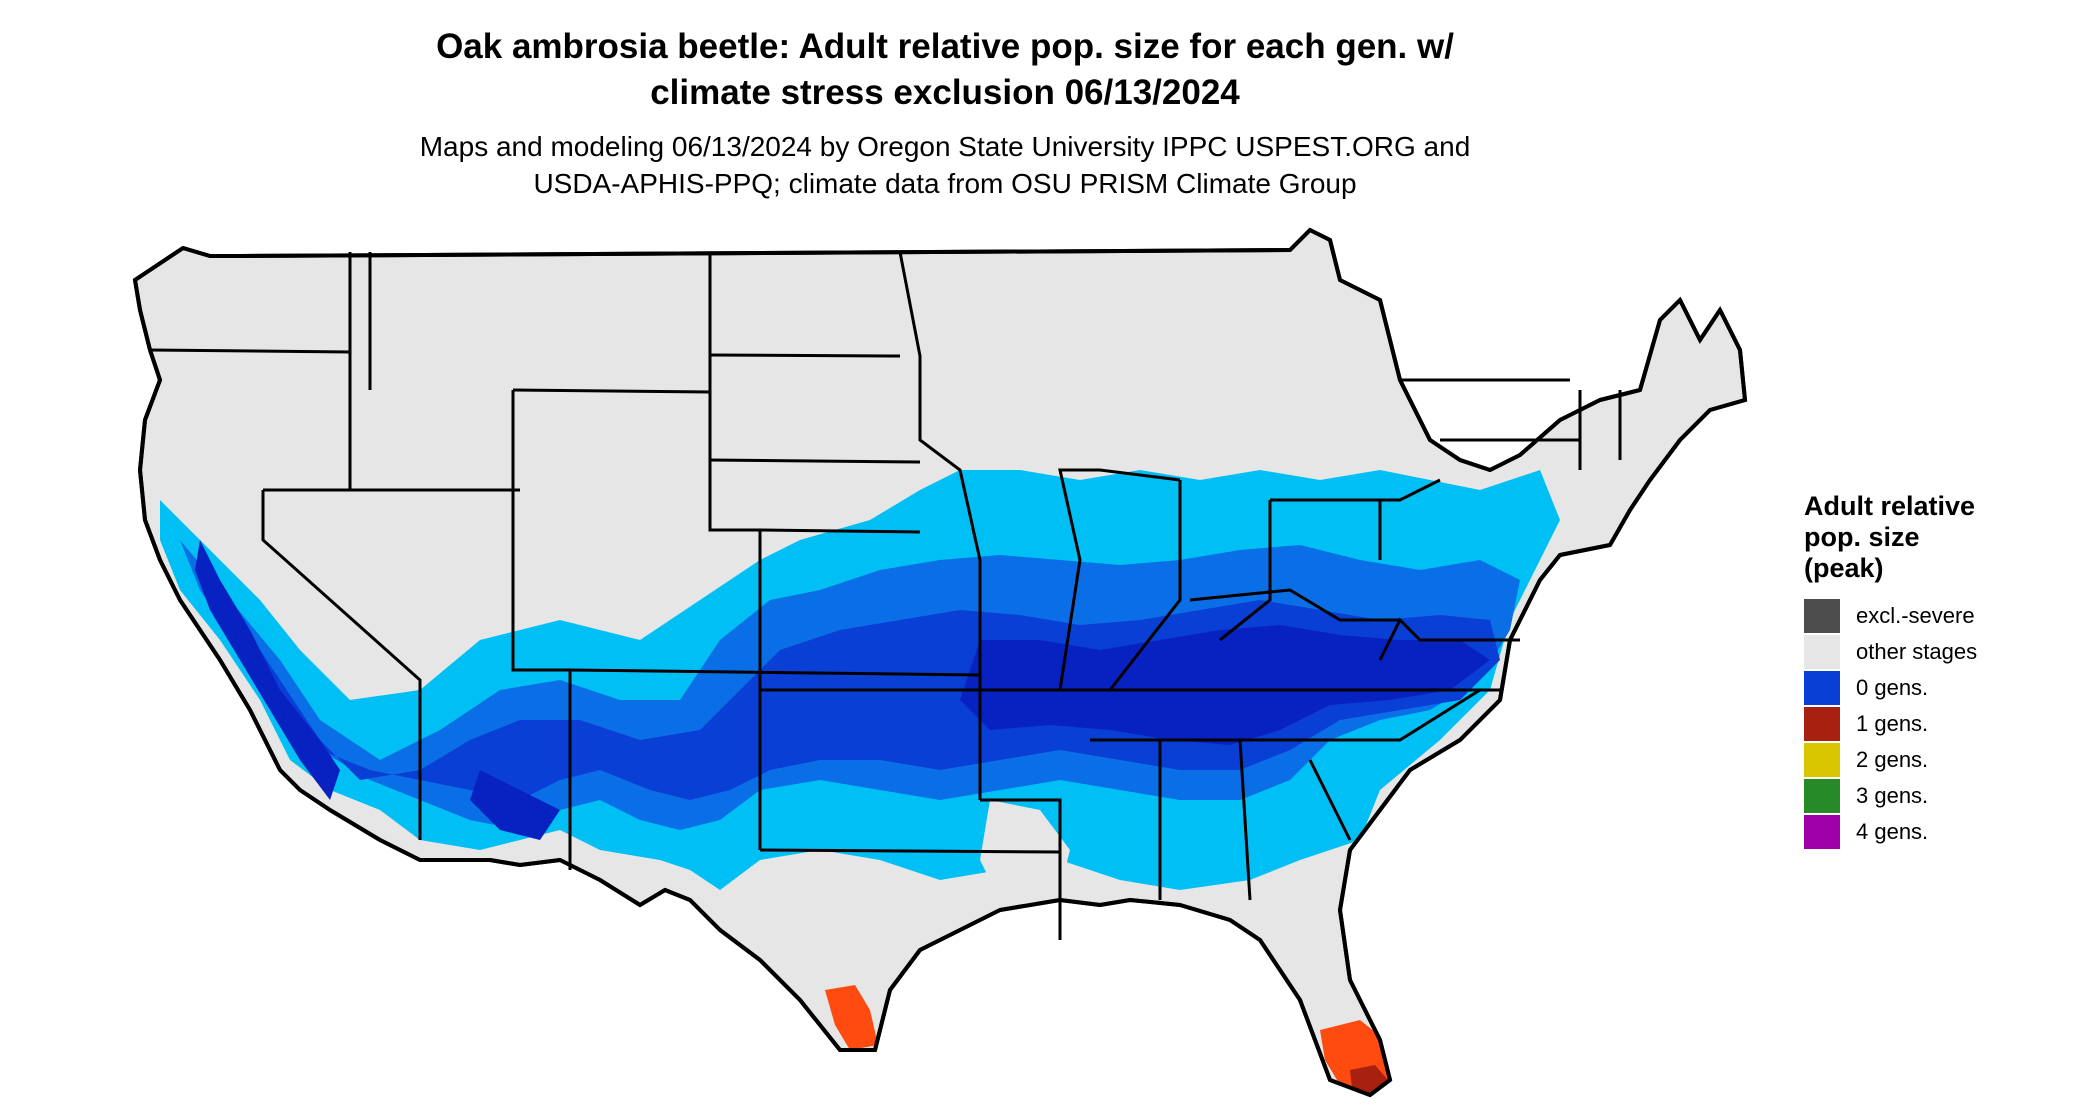 The width and height of the screenshot is (2100, 1116). Describe the element at coordinates (267, 670) in the screenshot. I see `zone-deep-blue-west` at that location.